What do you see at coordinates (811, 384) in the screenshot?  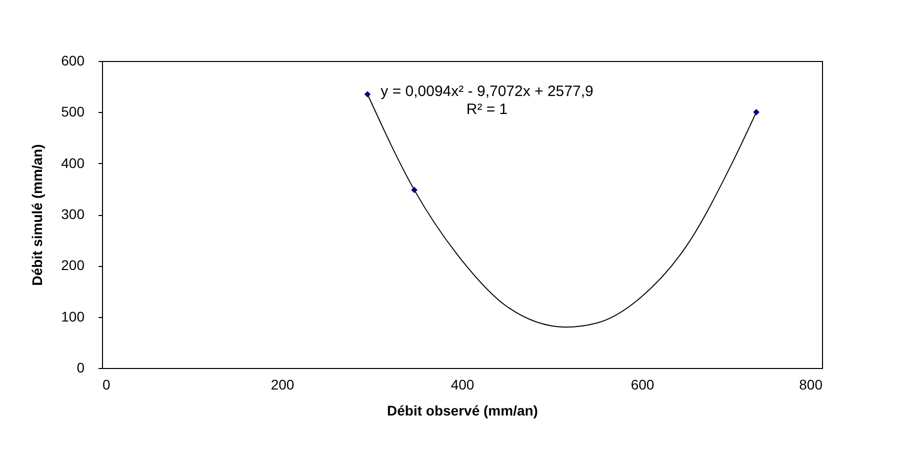 I see `x-tick-label: 800` at bounding box center [811, 384].